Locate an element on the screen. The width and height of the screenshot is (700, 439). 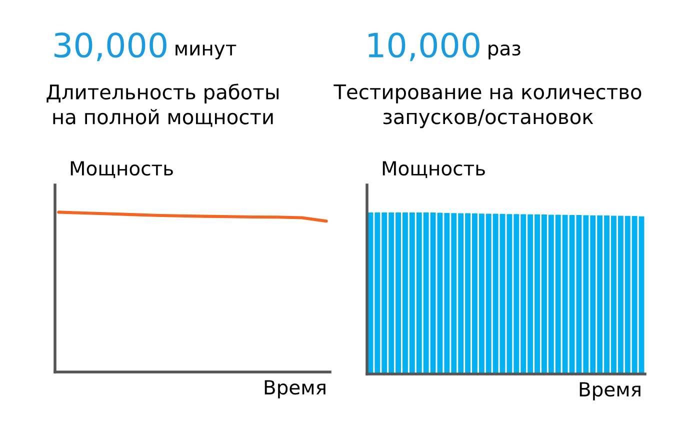
chart-subtitle: Тестирование на количество запусков/остановок is located at coordinates (488, 106).